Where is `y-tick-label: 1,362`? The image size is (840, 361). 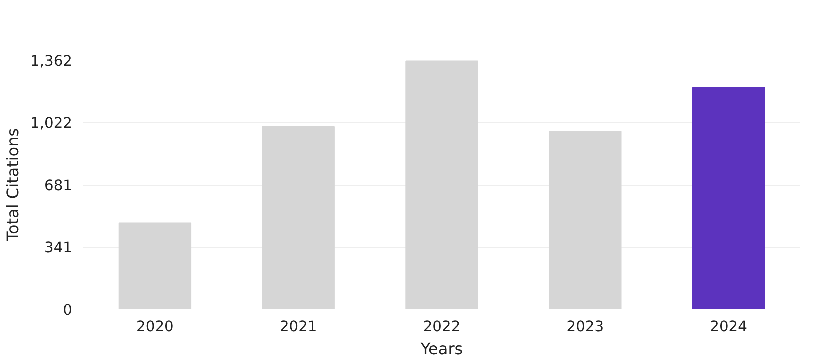
y-tick-label: 1,362 is located at coordinates (51, 61).